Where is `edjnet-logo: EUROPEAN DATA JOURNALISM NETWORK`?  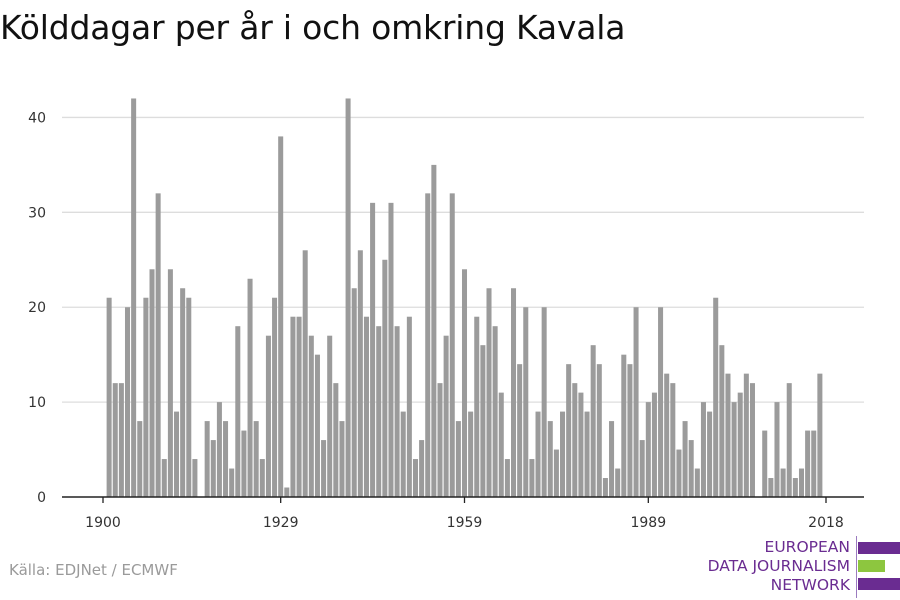 edjnet-logo: EUROPEAN DATA JOURNALISM NETWORK is located at coordinates (800, 567).